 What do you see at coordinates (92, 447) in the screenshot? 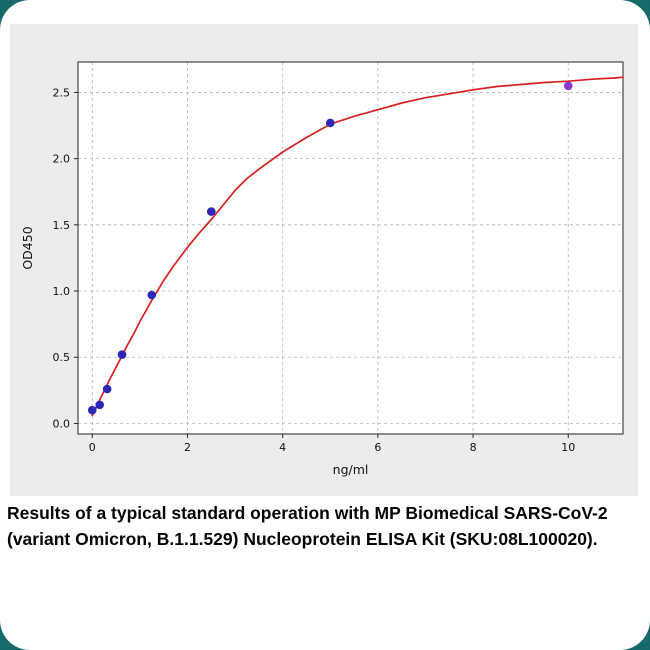
I see `x-tick-label: 0` at bounding box center [92, 447].